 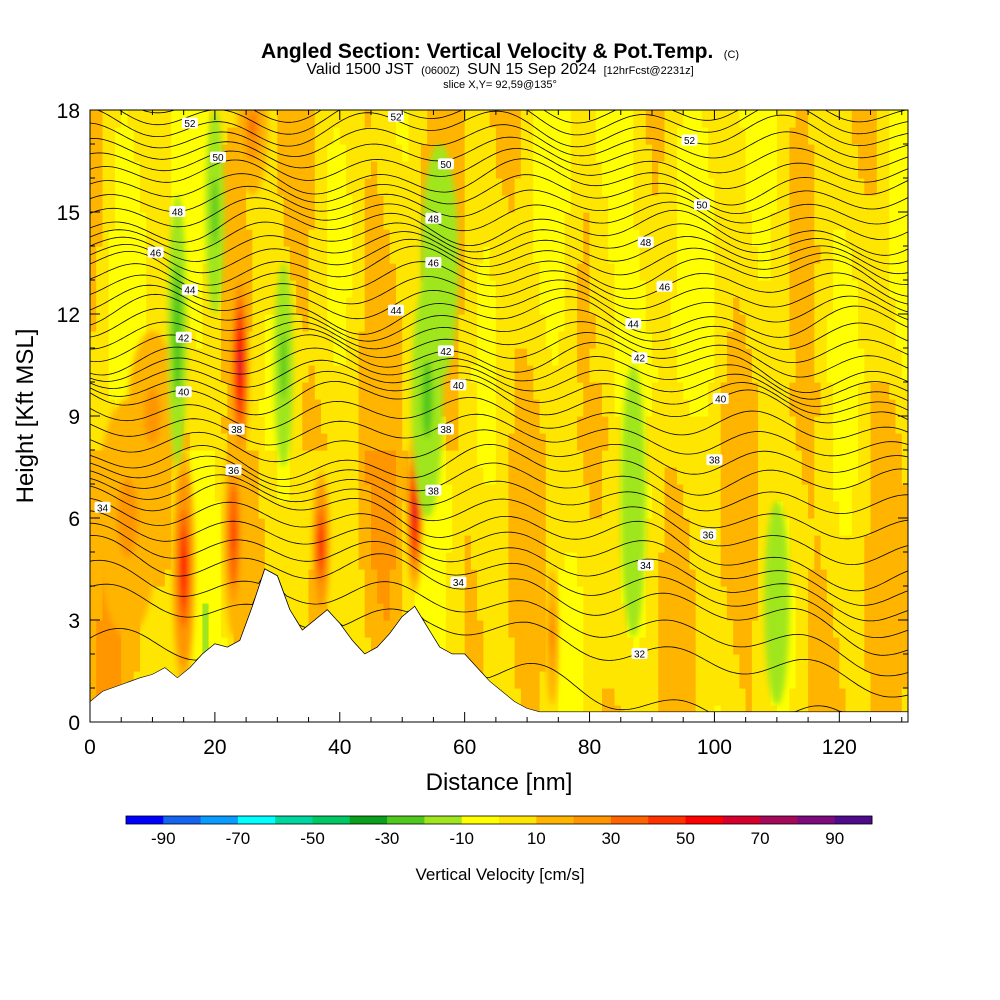 What do you see at coordinates (155, 252) in the screenshot?
I see `theta-contour-label: 46` at bounding box center [155, 252].